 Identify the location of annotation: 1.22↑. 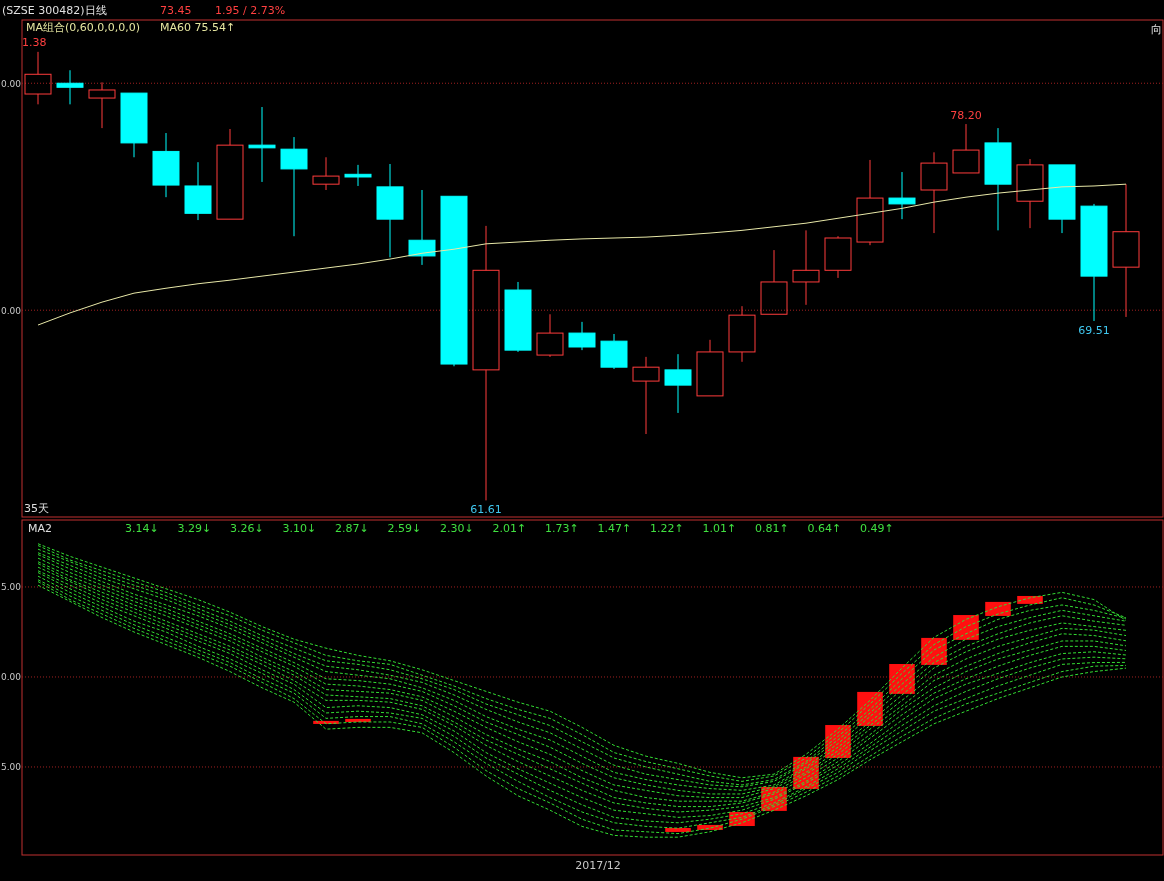
(667, 528).